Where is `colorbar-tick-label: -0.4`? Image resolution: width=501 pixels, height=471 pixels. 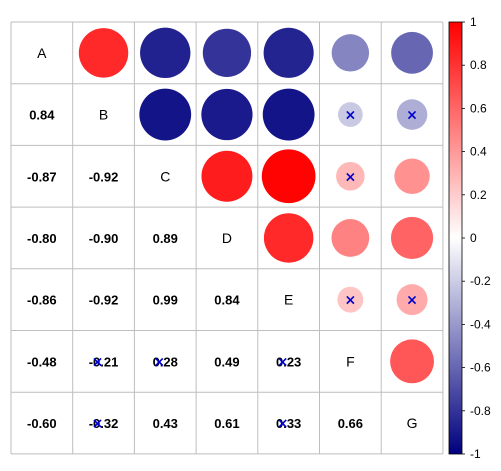
colorbar-tick-label: -0.4 is located at coordinates (480, 324).